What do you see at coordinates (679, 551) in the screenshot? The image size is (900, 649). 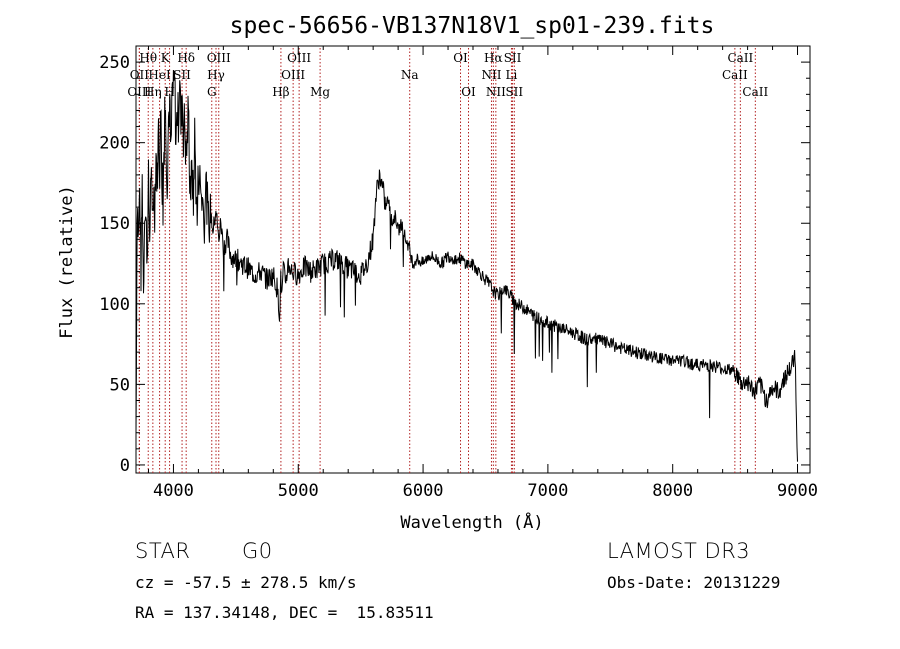 I see `survey-name: LAMOST DR3` at bounding box center [679, 551].